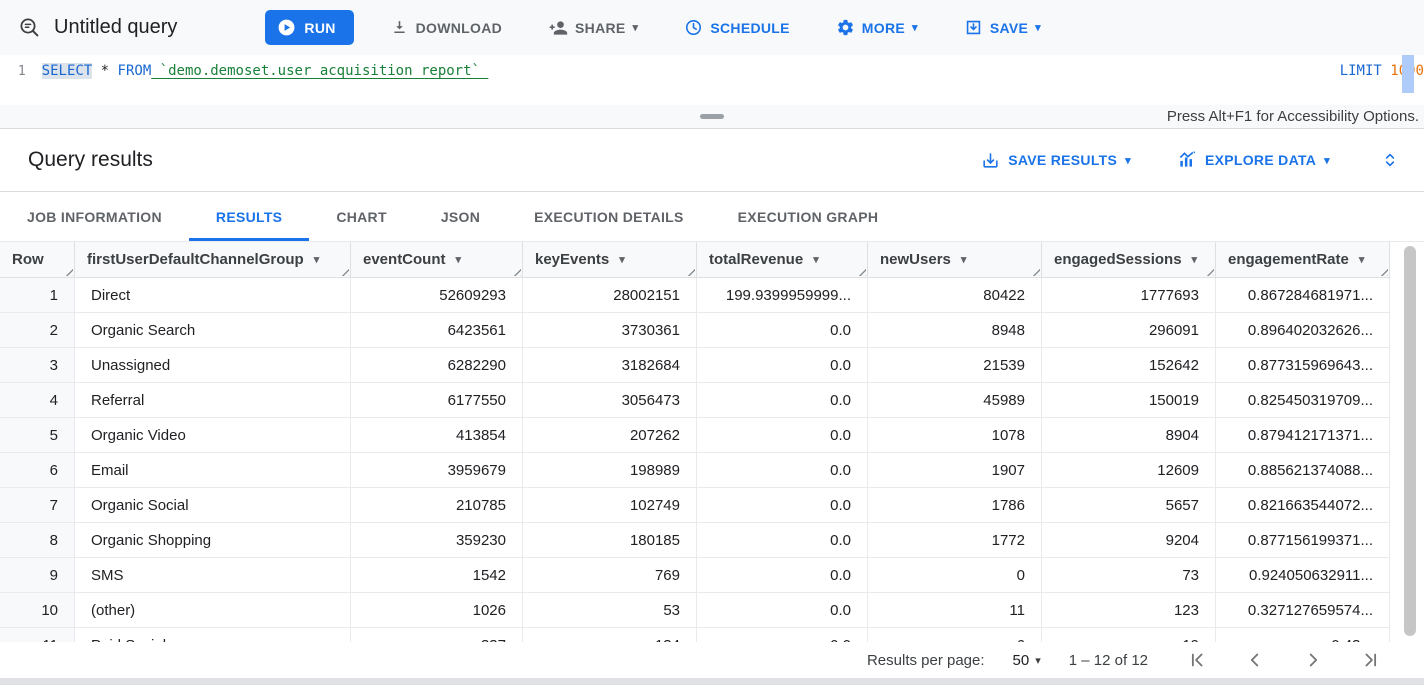 Image resolution: width=1424 pixels, height=685 pixels. I want to click on unfold-icon, so click(1390, 160).